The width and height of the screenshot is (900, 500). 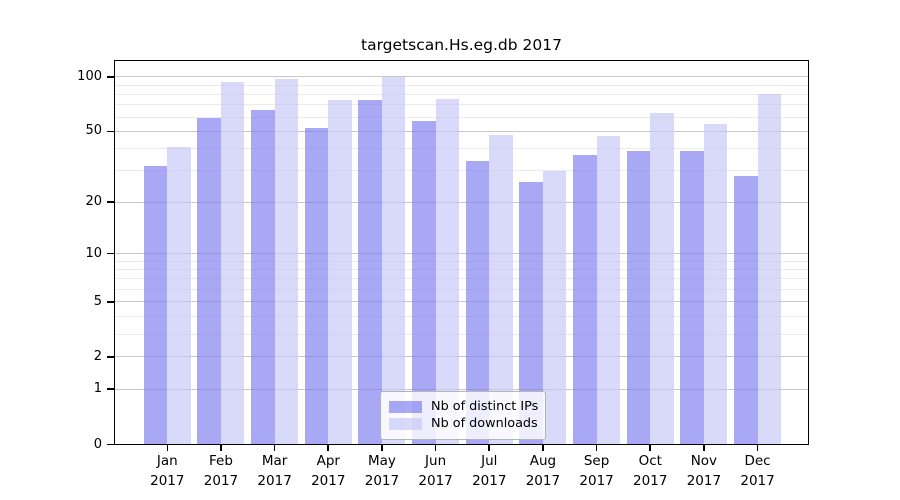 What do you see at coordinates (167, 471) in the screenshot?
I see `x-tick-label-jan: Jan 2017` at bounding box center [167, 471].